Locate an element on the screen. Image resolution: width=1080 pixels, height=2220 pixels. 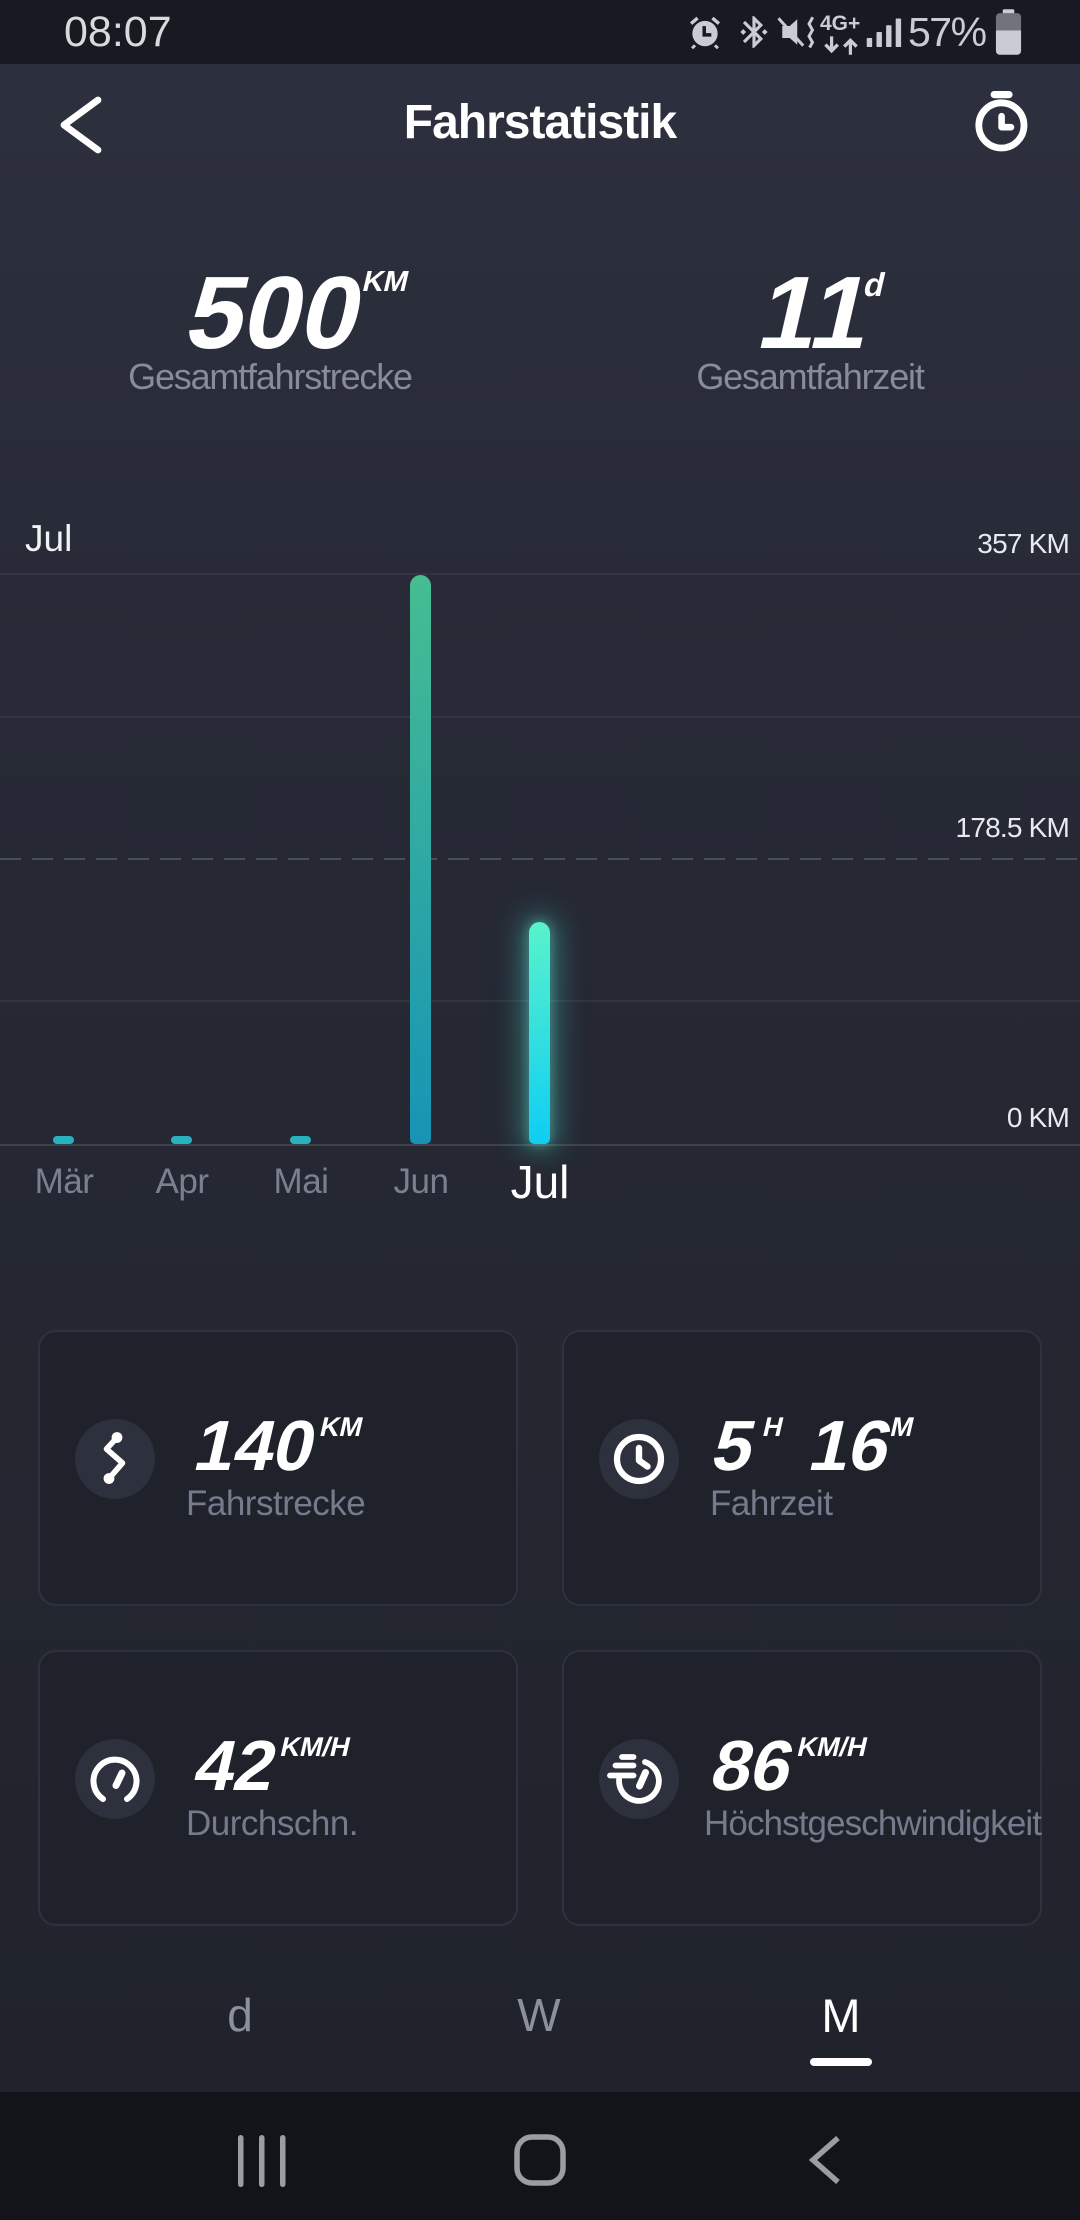
svg-text: 4G+ is located at coordinates (840, 23).